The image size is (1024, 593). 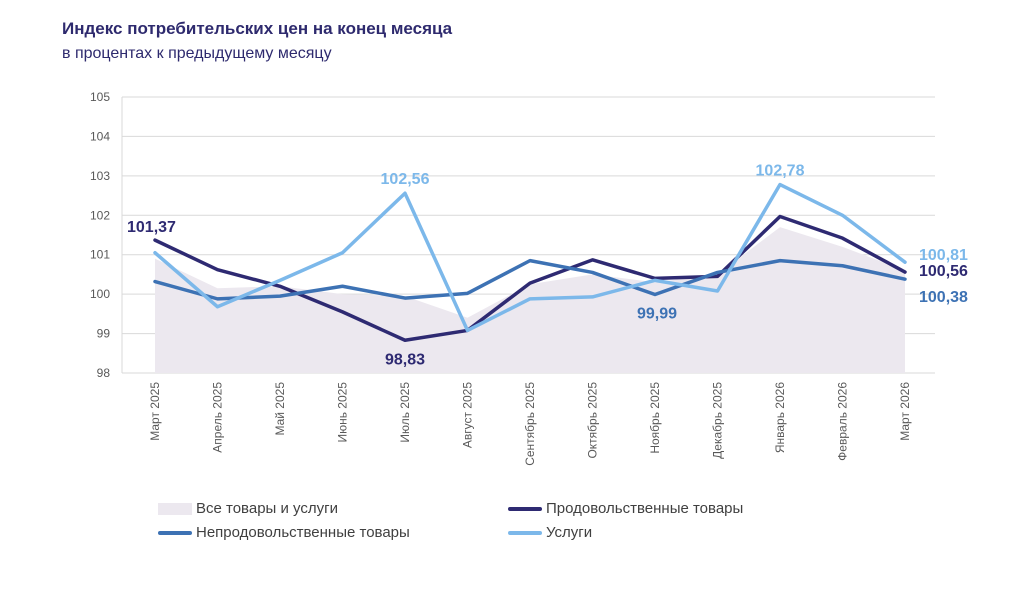 I want to click on y-tick-label: 98, so click(x=104, y=373).